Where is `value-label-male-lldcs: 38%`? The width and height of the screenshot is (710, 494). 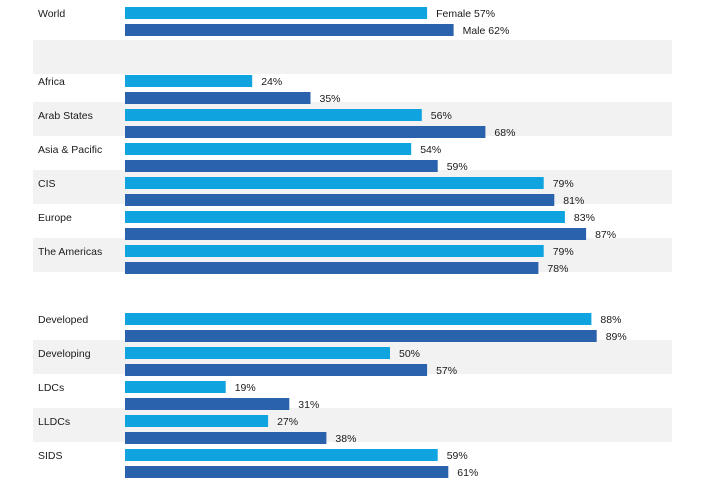
value-label-male-lldcs: 38% is located at coordinates (345, 439).